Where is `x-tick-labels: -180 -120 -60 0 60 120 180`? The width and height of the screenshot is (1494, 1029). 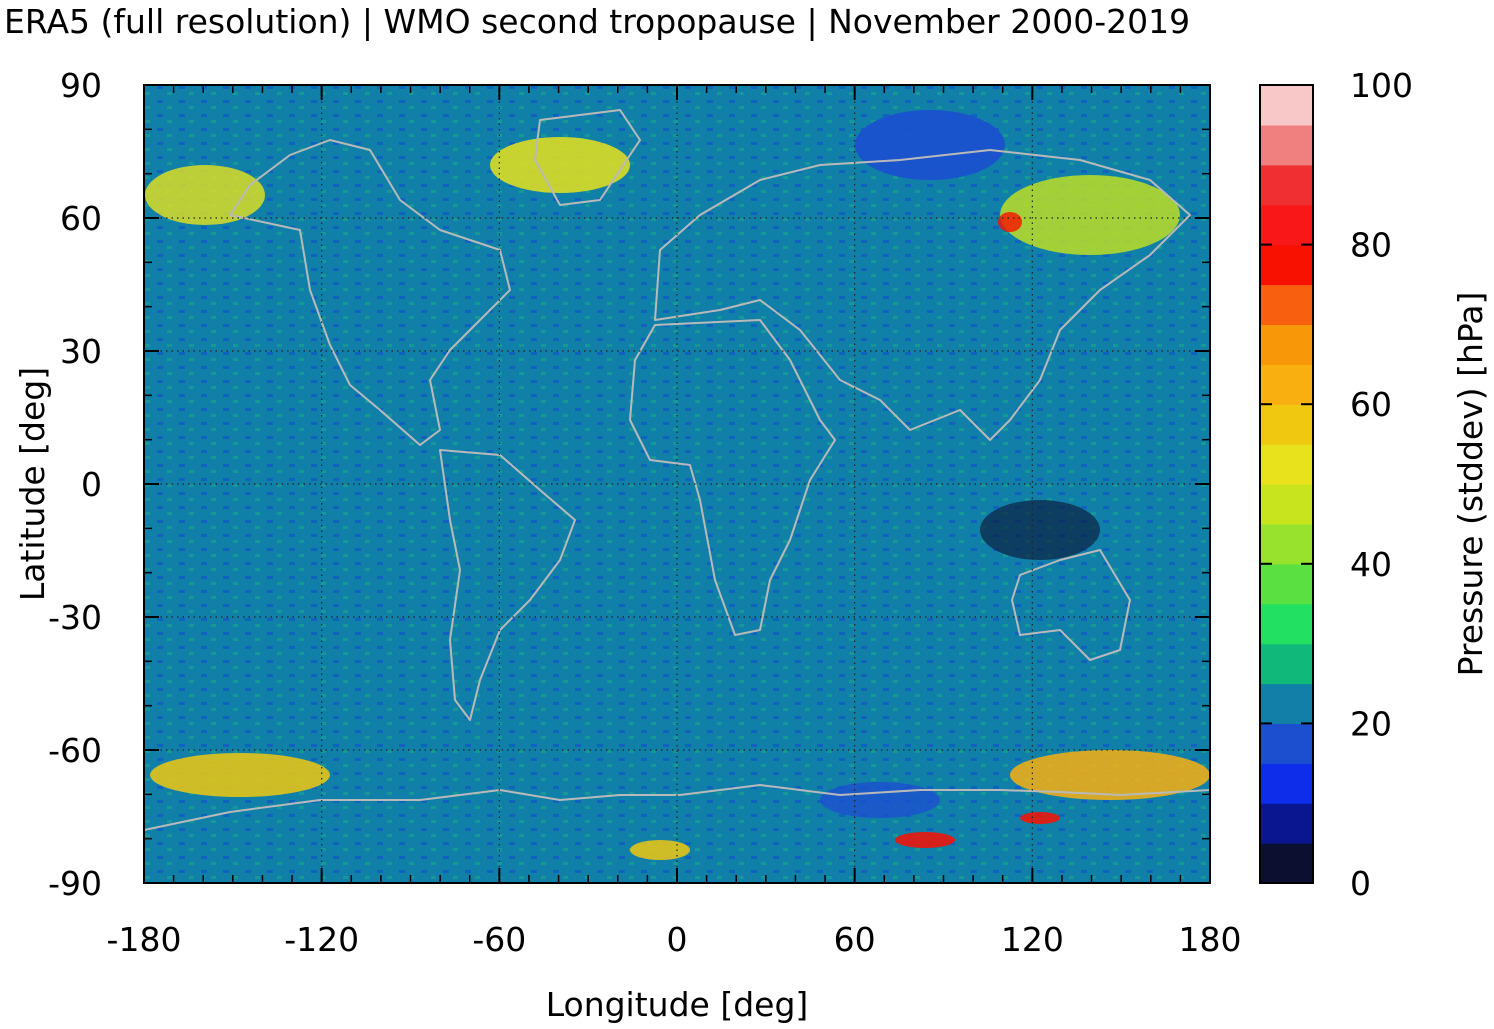
x-tick-labels: -180 -120 -60 0 60 120 180 is located at coordinates (674, 939).